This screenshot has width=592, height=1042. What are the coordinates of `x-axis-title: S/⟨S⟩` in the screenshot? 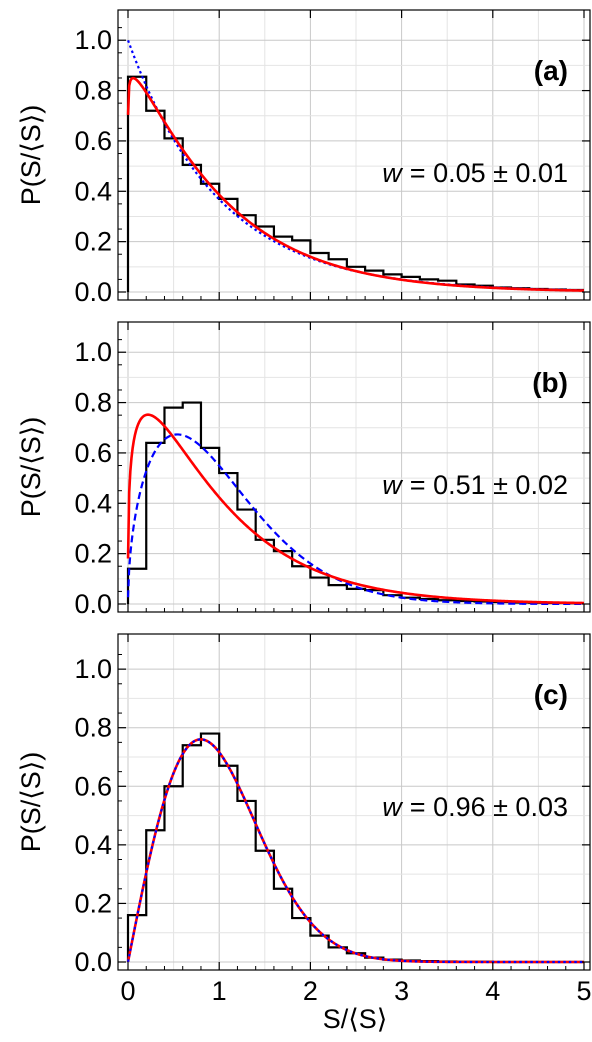 It's located at (355, 1019).